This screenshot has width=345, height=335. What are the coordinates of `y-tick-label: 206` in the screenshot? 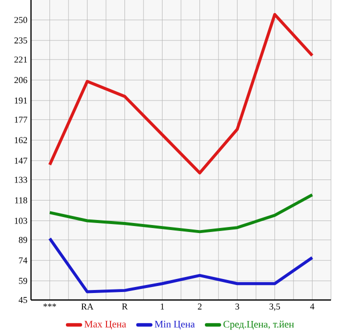 It's located at (21, 80).